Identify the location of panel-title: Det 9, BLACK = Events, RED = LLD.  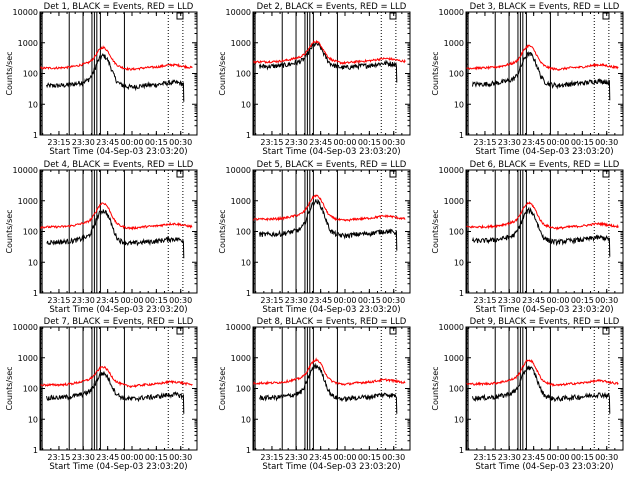
(545, 322).